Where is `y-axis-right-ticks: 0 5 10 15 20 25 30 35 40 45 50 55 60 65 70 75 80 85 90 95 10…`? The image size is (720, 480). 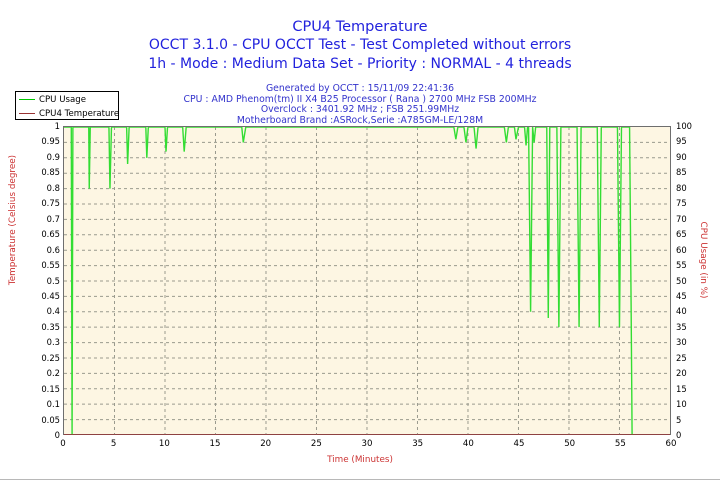
y-axis-right-ticks: 0 5 10 15 20 25 30 35 40 45 50 55 60 65 70 75 80 85 90 95 10… is located at coordinates (696, 280).